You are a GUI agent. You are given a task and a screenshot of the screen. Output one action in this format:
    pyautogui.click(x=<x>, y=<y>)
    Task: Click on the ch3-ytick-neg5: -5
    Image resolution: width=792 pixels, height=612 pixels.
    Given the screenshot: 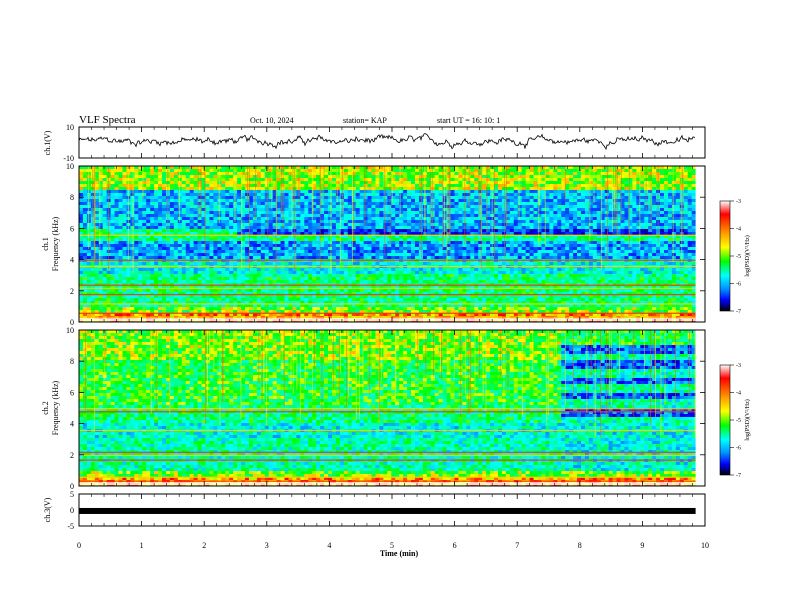 What is the action you would take?
    pyautogui.click(x=70, y=526)
    